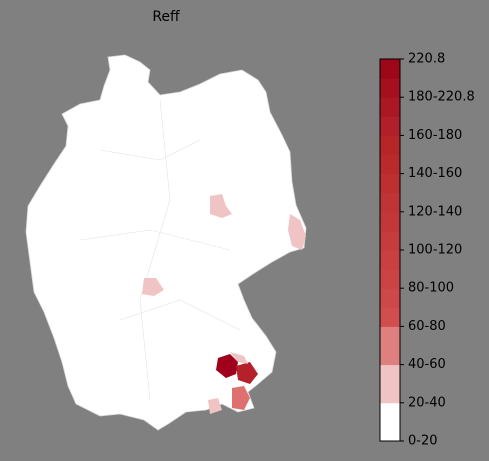 Image resolution: width=489 pixels, height=461 pixels. Describe the element at coordinates (441, 97) in the screenshot. I see `colorbar-tick-label: 180-220.8` at that location.